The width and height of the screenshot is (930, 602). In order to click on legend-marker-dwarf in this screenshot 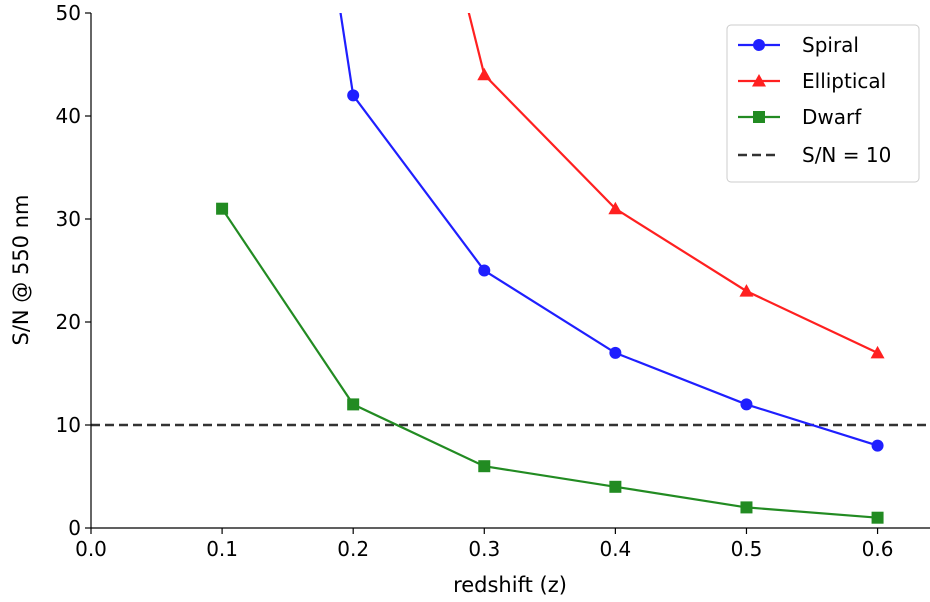, I will do `click(759, 117)`.